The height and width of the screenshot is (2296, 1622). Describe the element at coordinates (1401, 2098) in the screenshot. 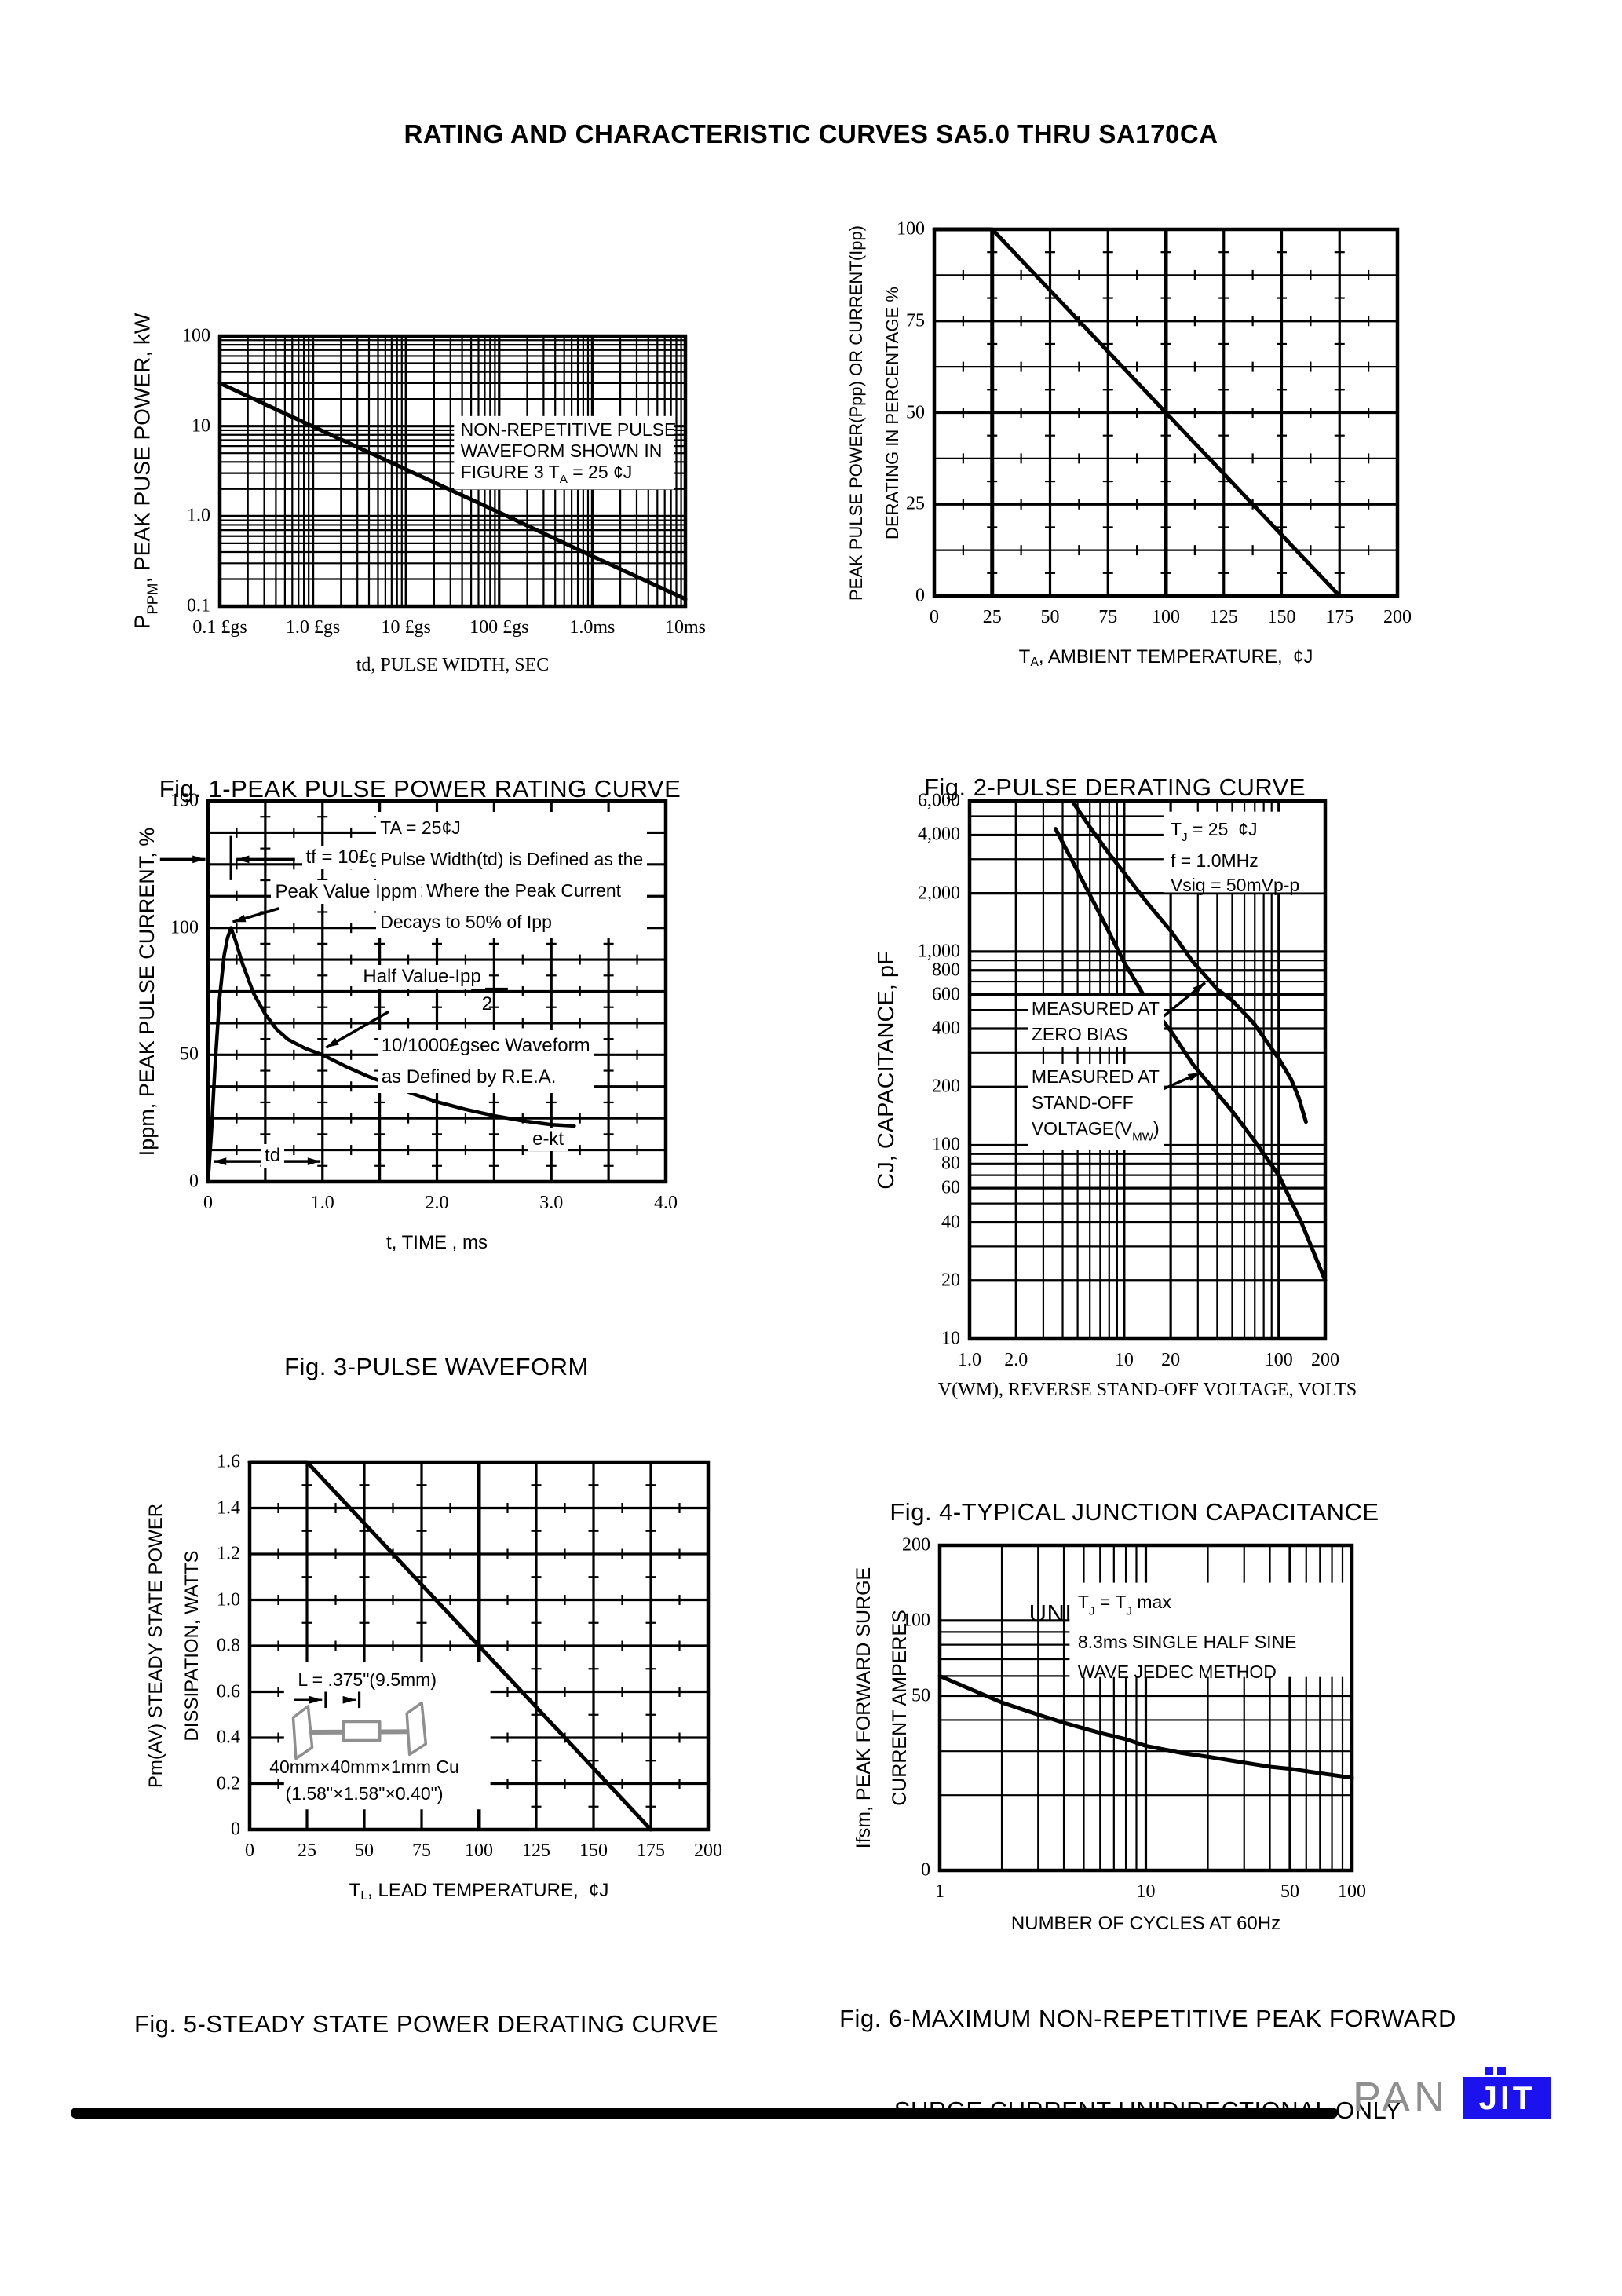

I see `brand-logo-pan: PAN` at that location.